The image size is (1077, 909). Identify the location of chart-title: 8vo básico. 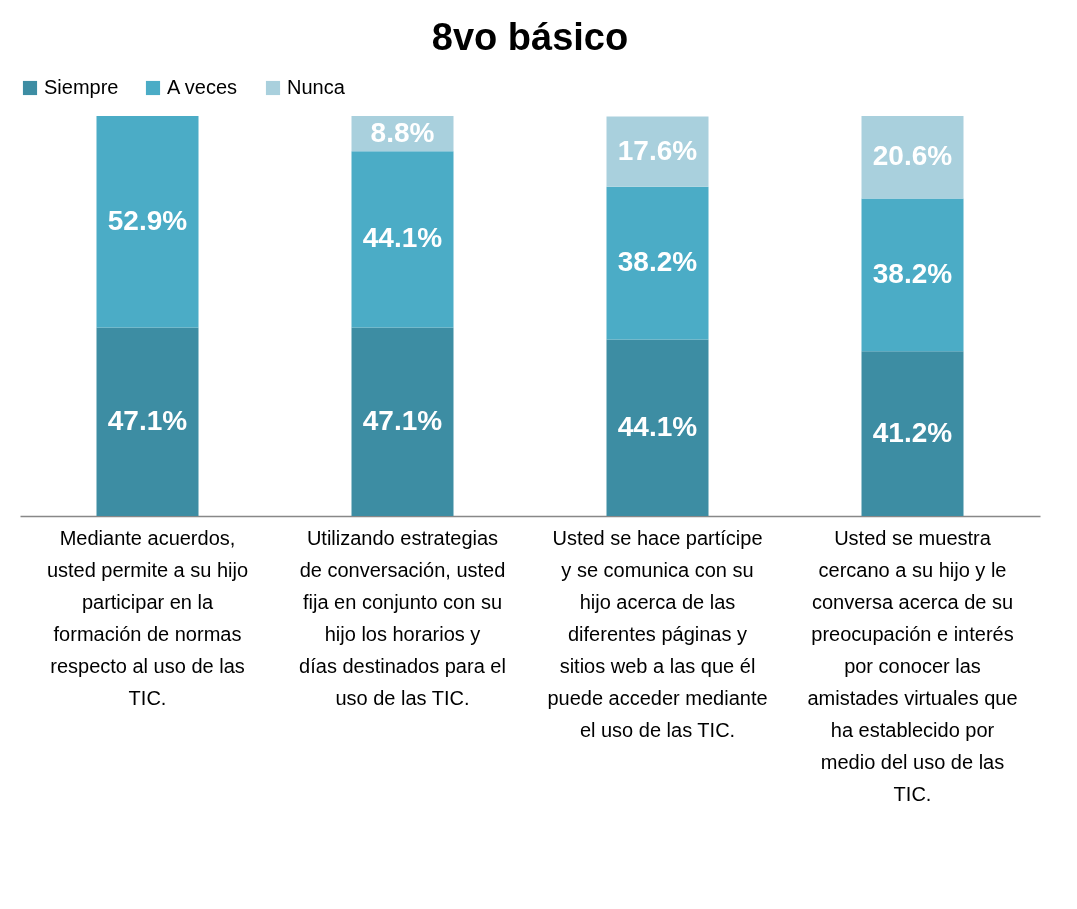
(530, 37).